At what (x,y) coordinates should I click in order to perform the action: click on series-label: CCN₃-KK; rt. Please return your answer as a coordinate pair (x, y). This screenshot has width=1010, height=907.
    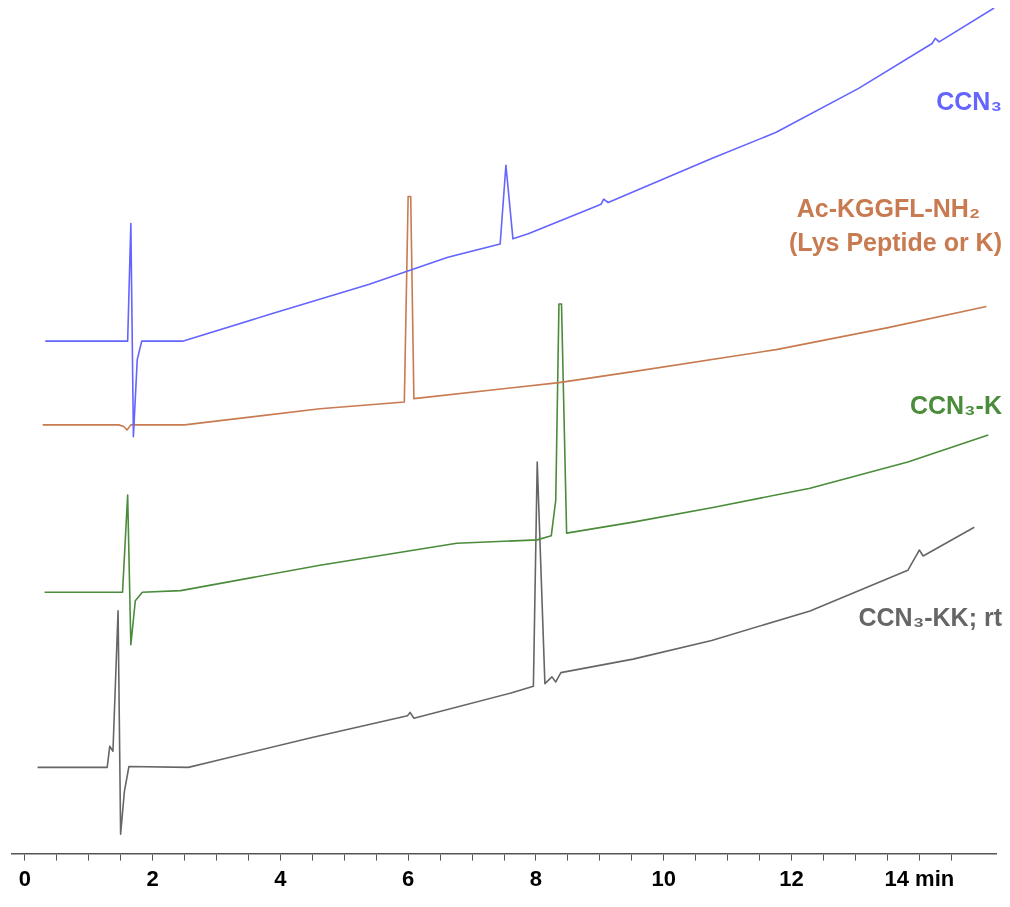
    Looking at the image, I should click on (930, 617).